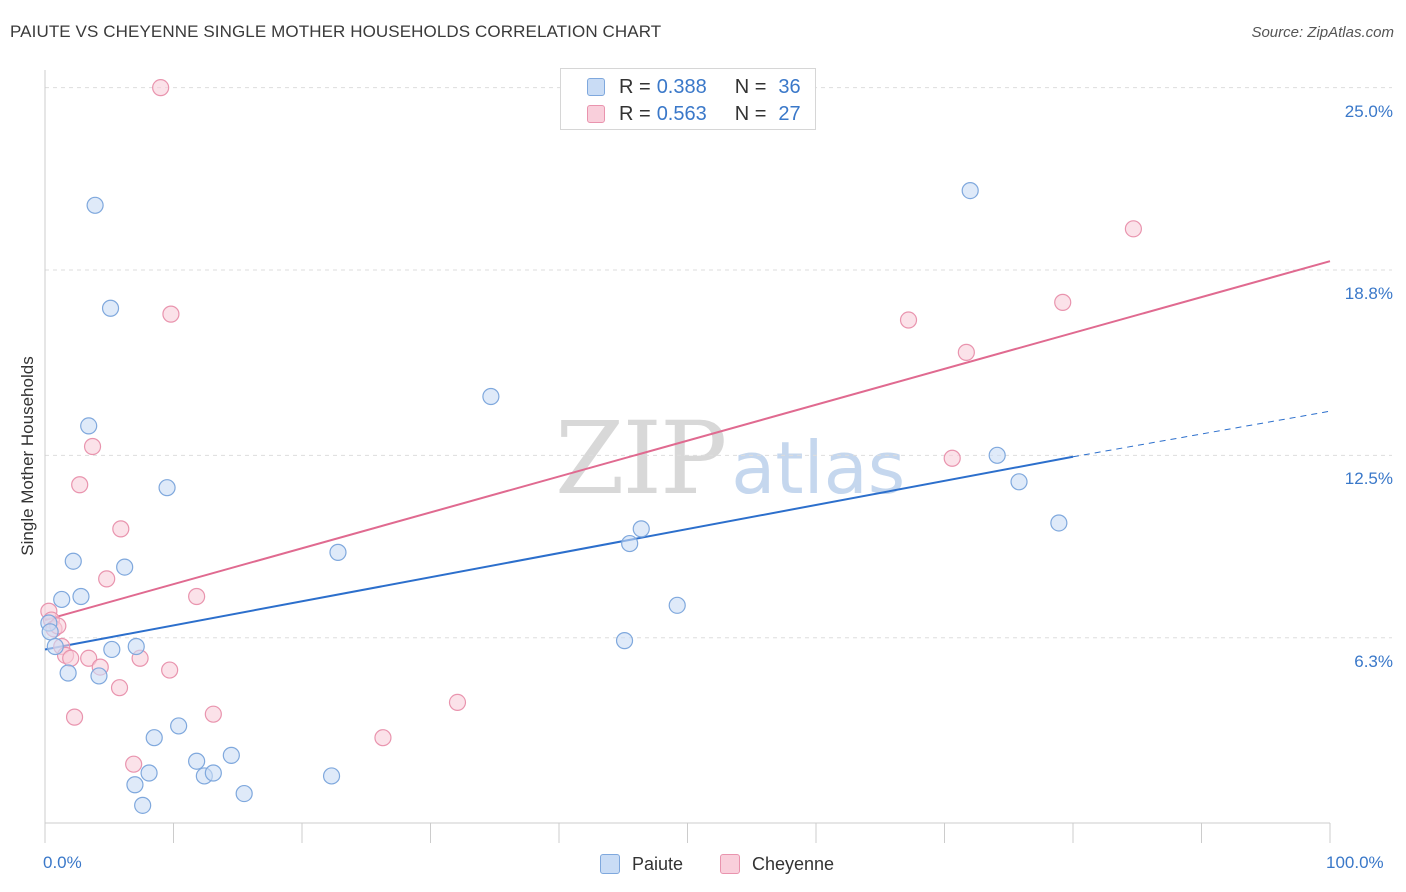 This screenshot has width=1406, height=892. What do you see at coordinates (27, 456) in the screenshot?
I see `y-axis-label: Single Mother Households` at bounding box center [27, 456].